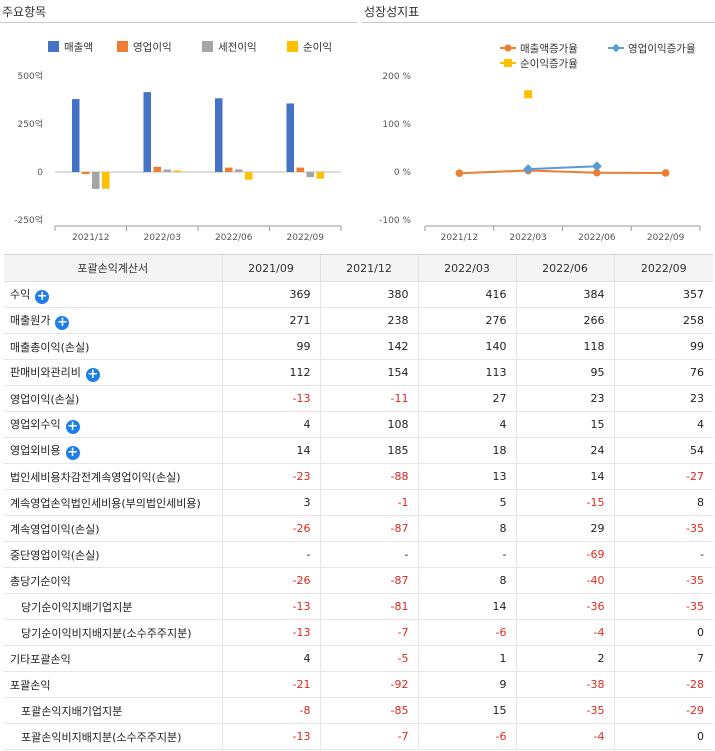 The width and height of the screenshot is (715, 751). What do you see at coordinates (564, 528) in the screenshot?
I see `value-cell: 29` at bounding box center [564, 528].